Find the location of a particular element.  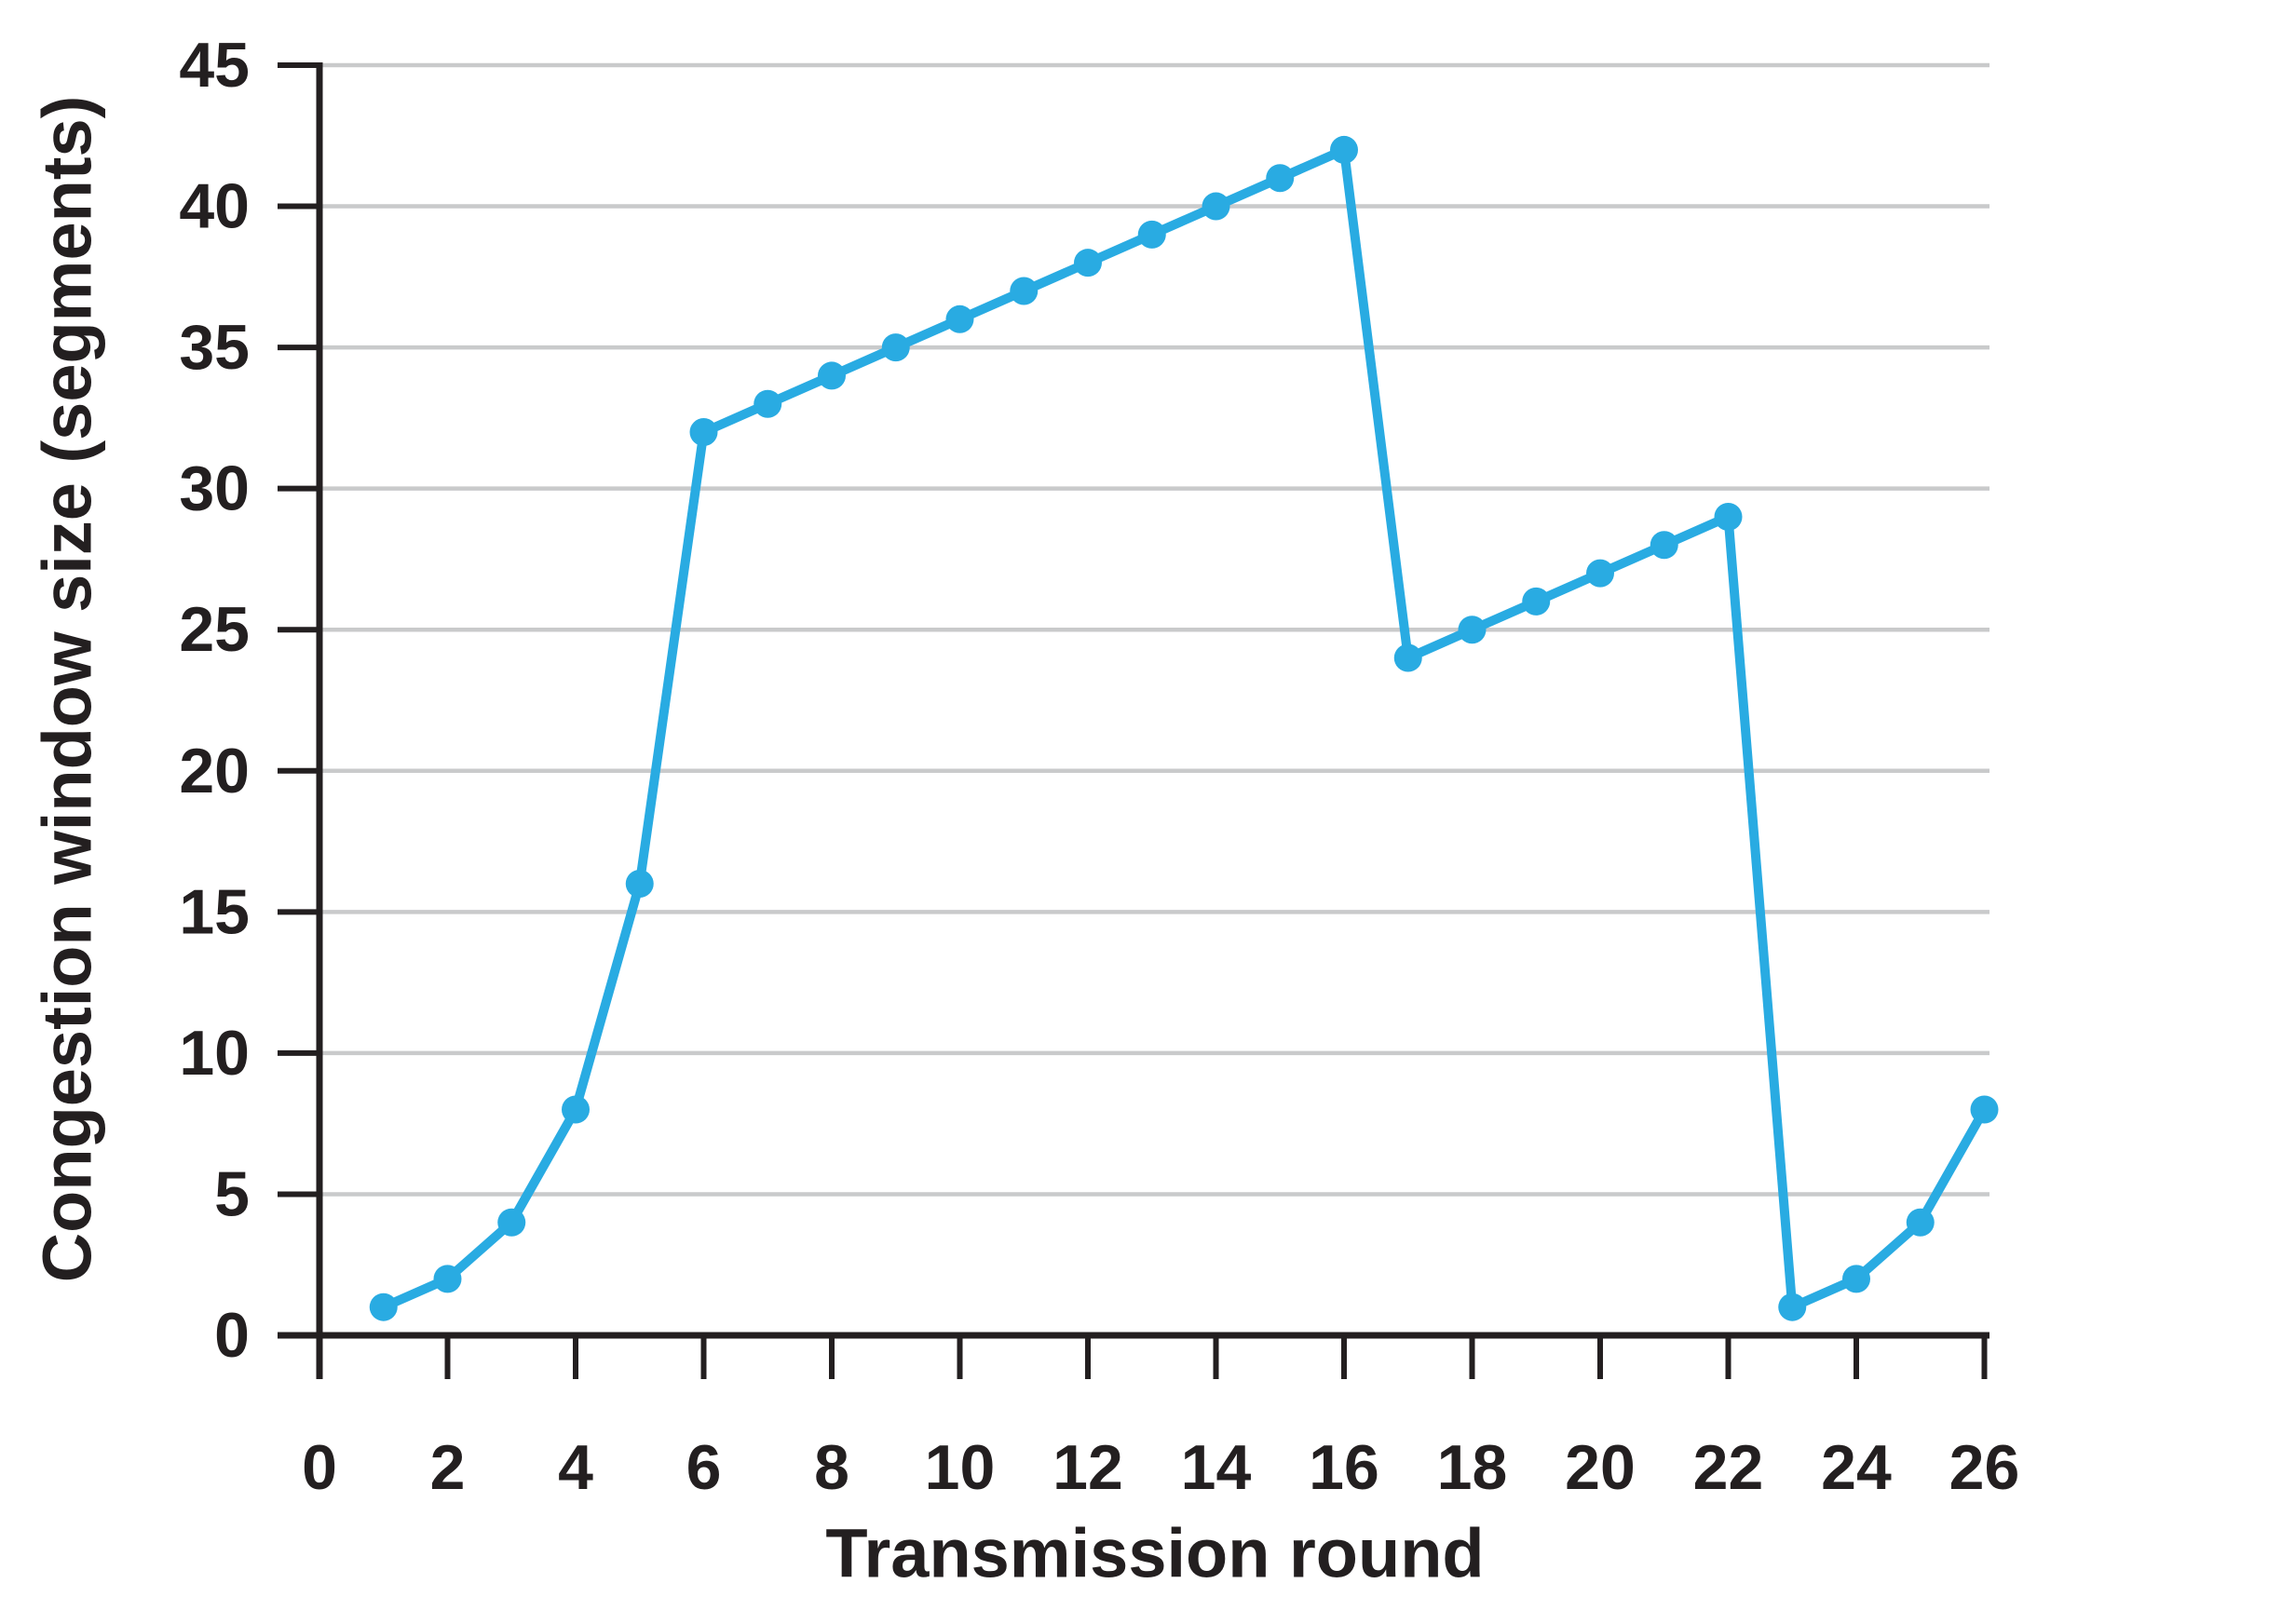

x-tick-label-18: 18 is located at coordinates (1472, 1467).